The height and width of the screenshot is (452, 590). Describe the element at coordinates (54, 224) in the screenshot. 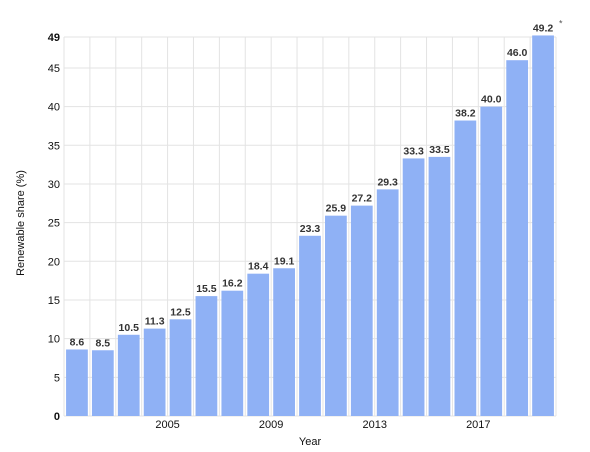

I see `y-tick-label: 25` at that location.